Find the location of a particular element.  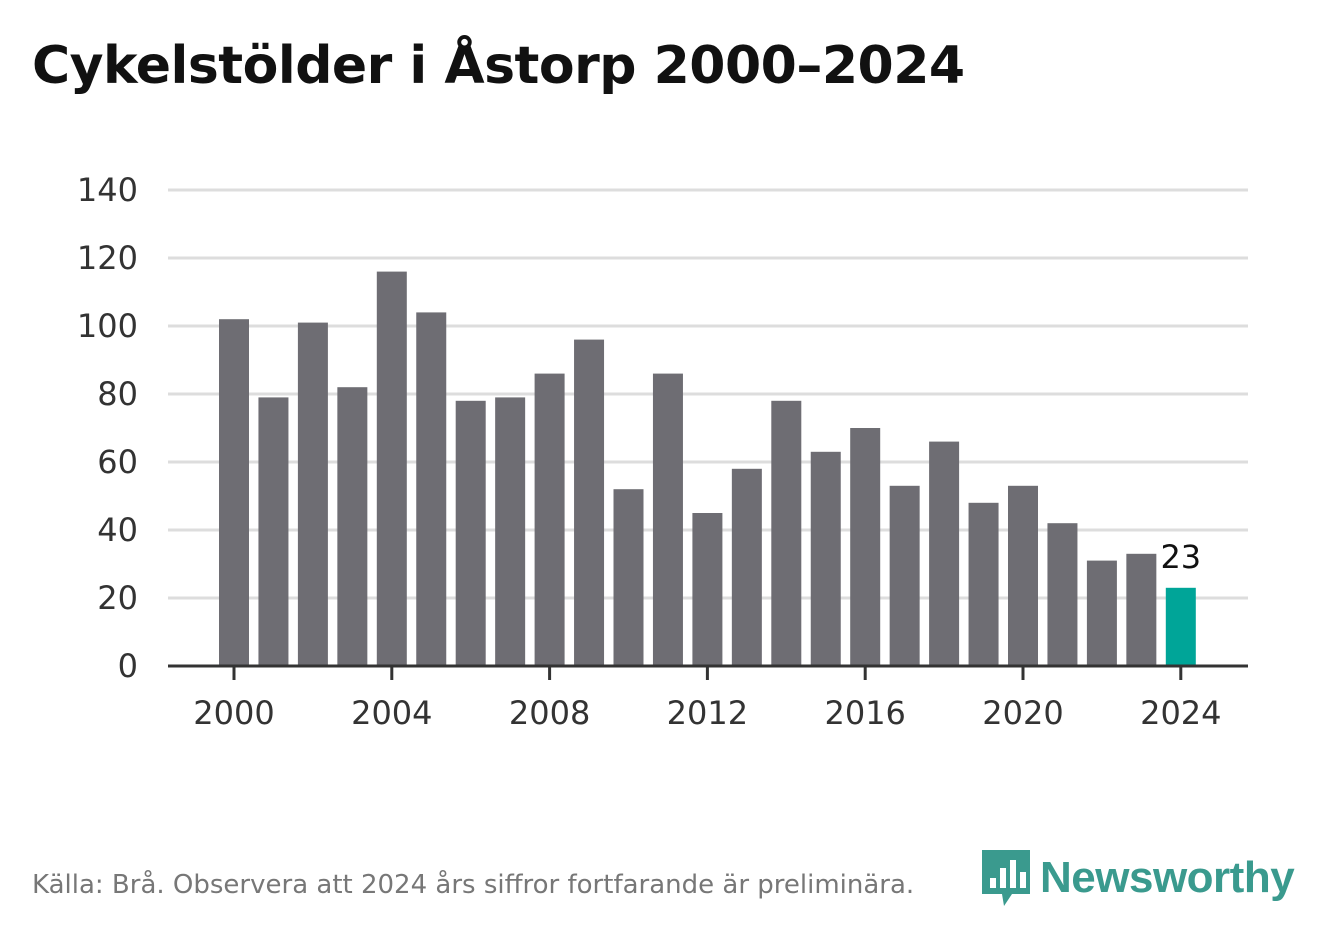

bar-2022 is located at coordinates (1101, 613).